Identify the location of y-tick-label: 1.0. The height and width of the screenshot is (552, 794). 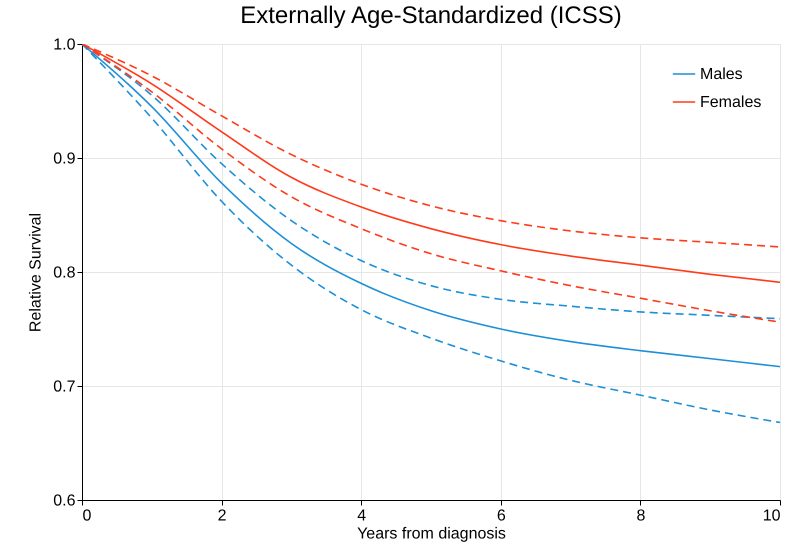
(64, 45).